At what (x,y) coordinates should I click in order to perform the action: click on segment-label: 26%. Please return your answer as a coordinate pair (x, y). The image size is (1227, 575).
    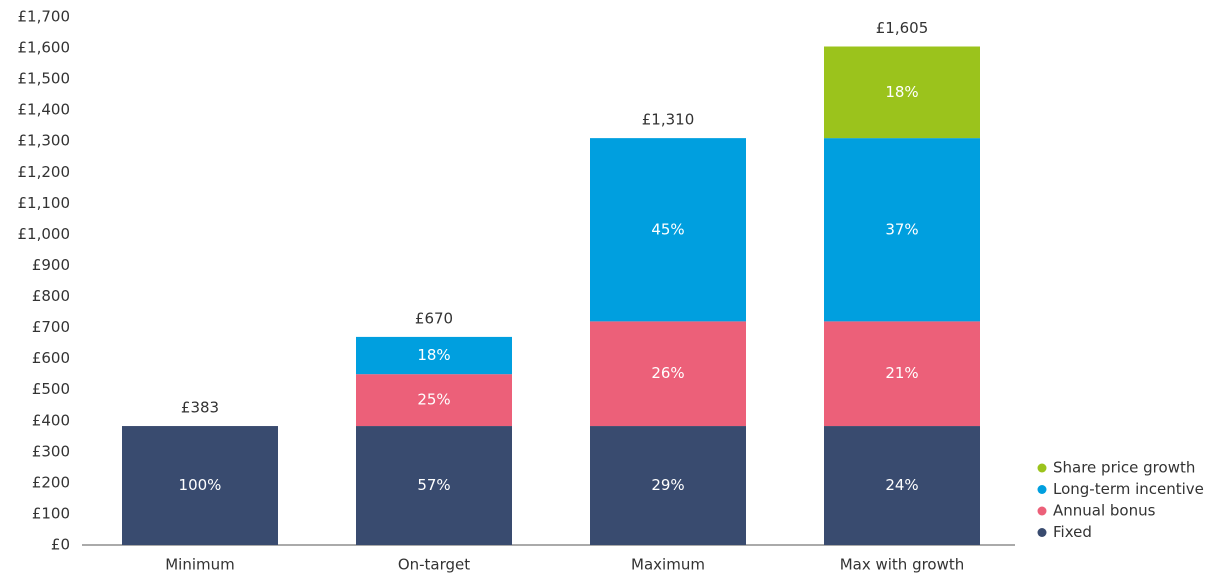
    Looking at the image, I should click on (667, 373).